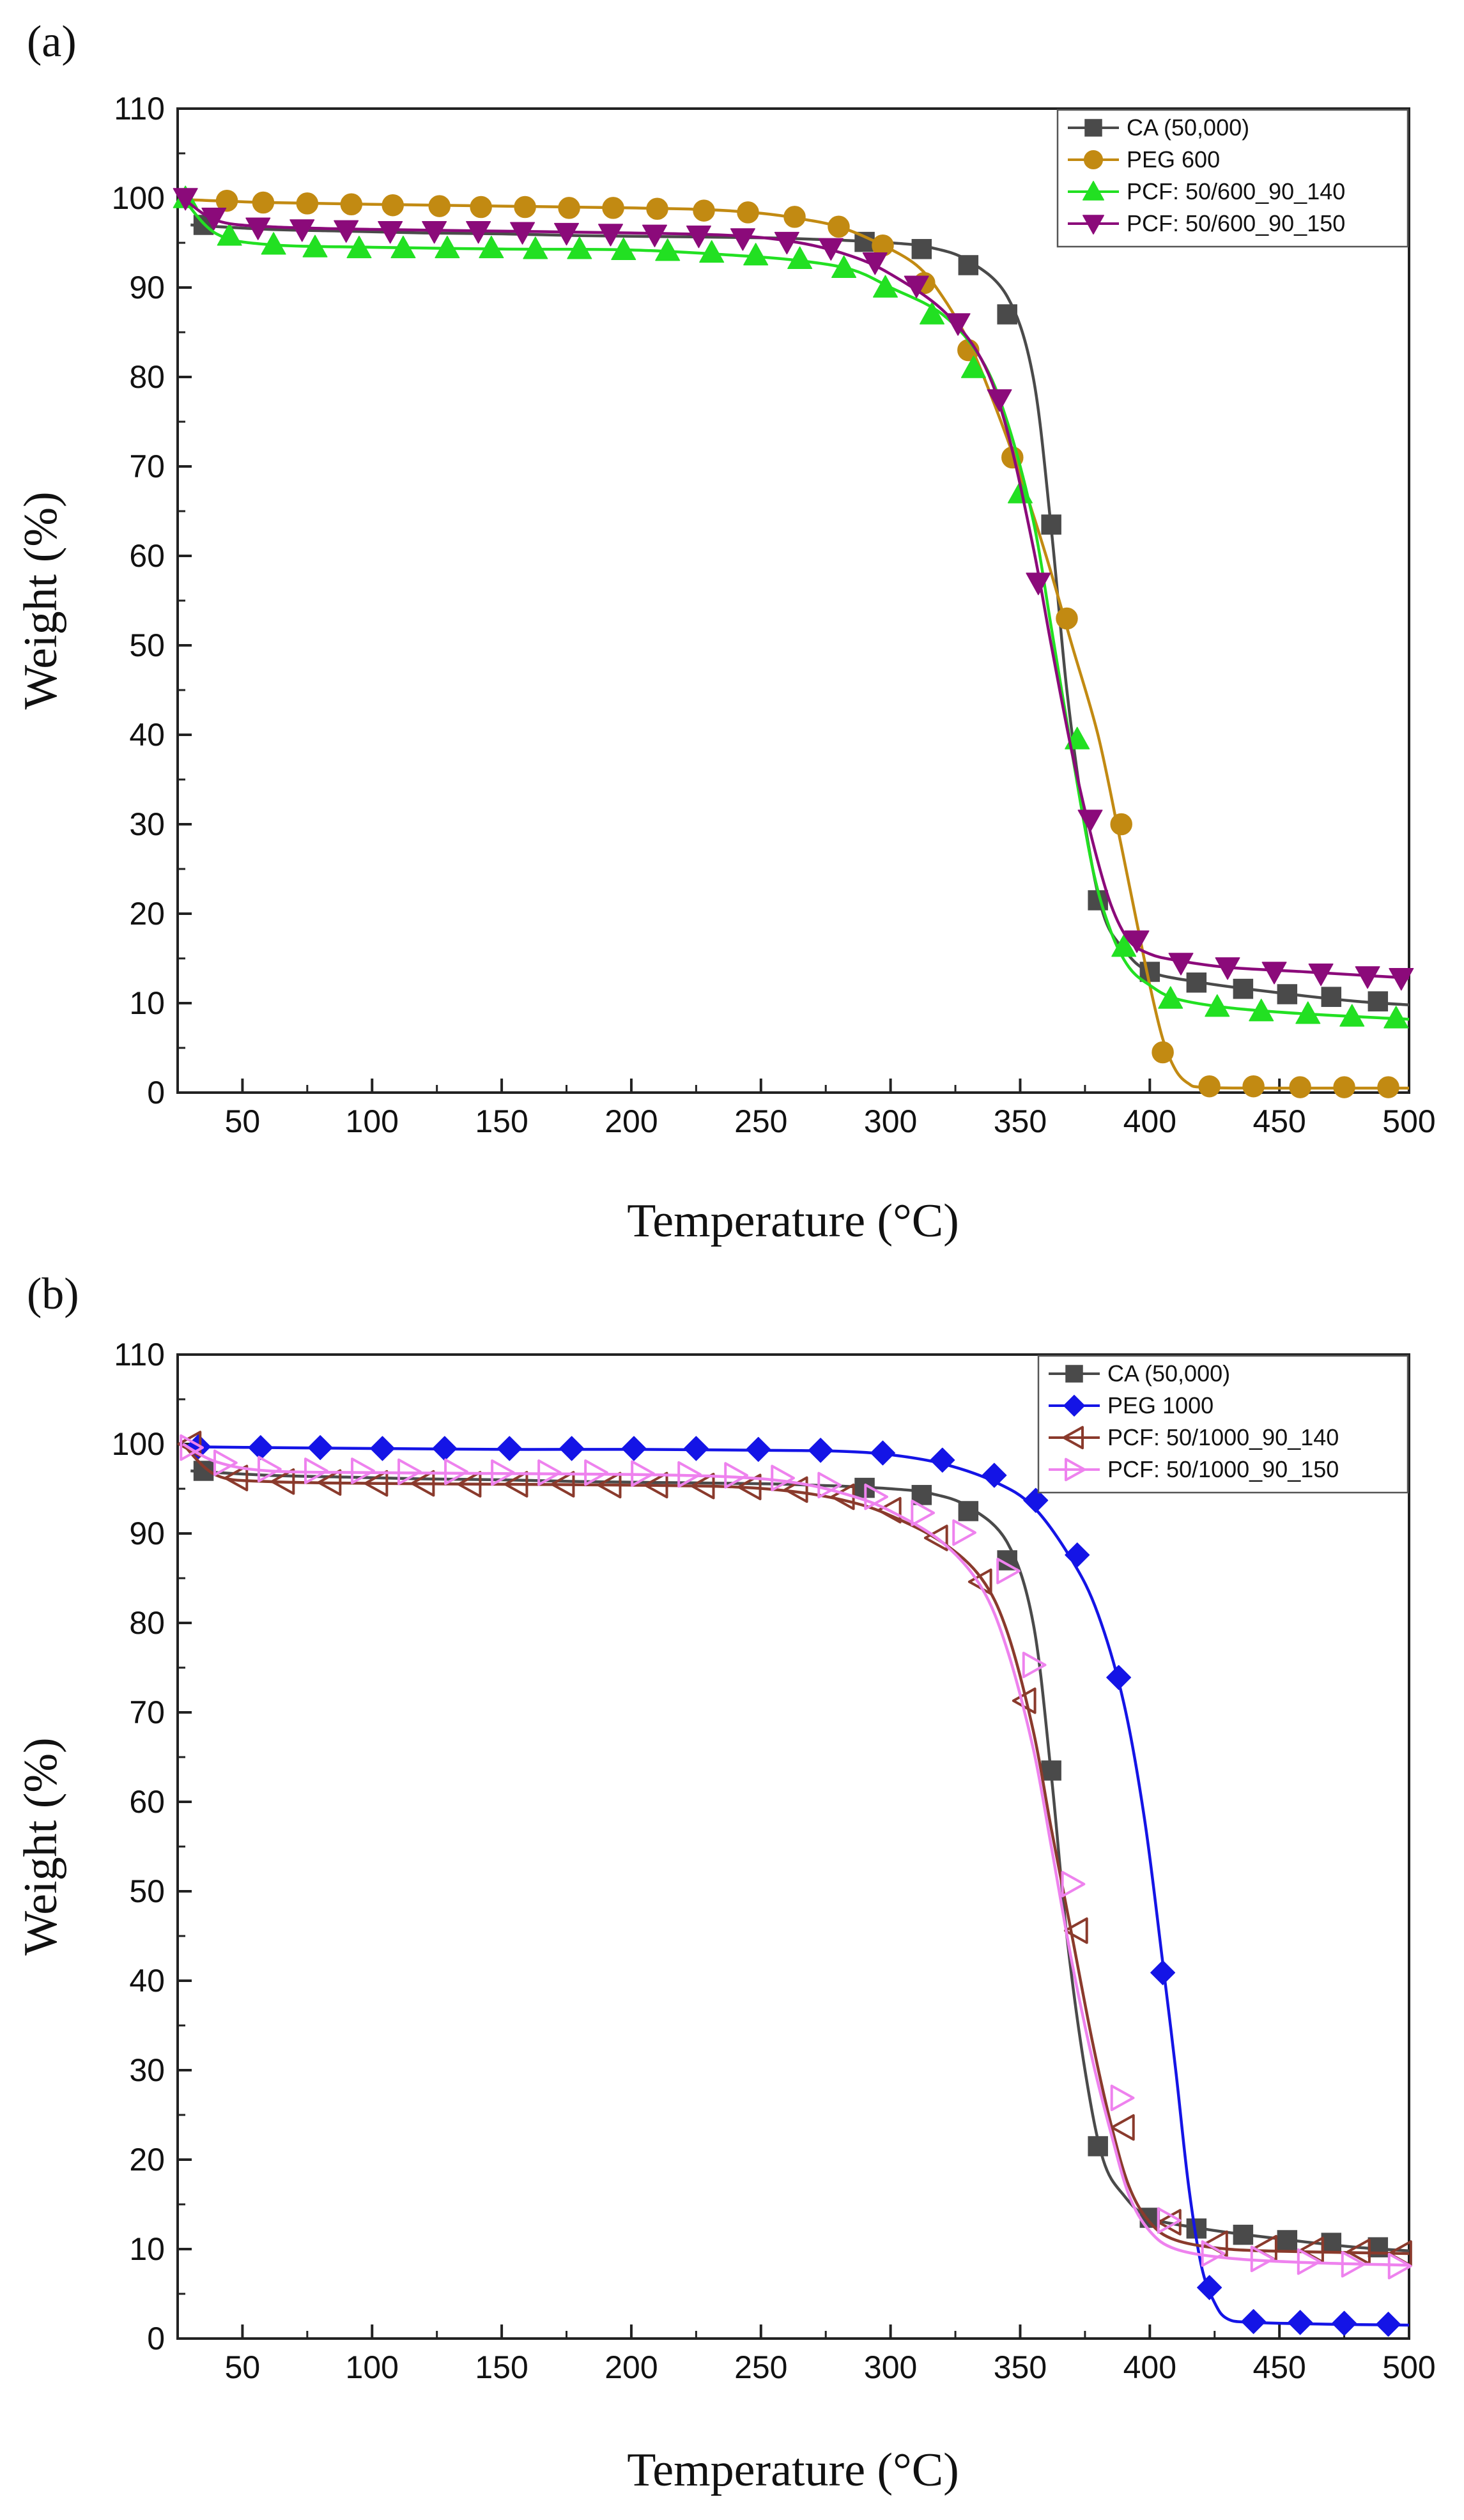 The height and width of the screenshot is (2520, 1464). I want to click on legend-label: PCF: 50/1000_90_140, so click(1223, 1437).